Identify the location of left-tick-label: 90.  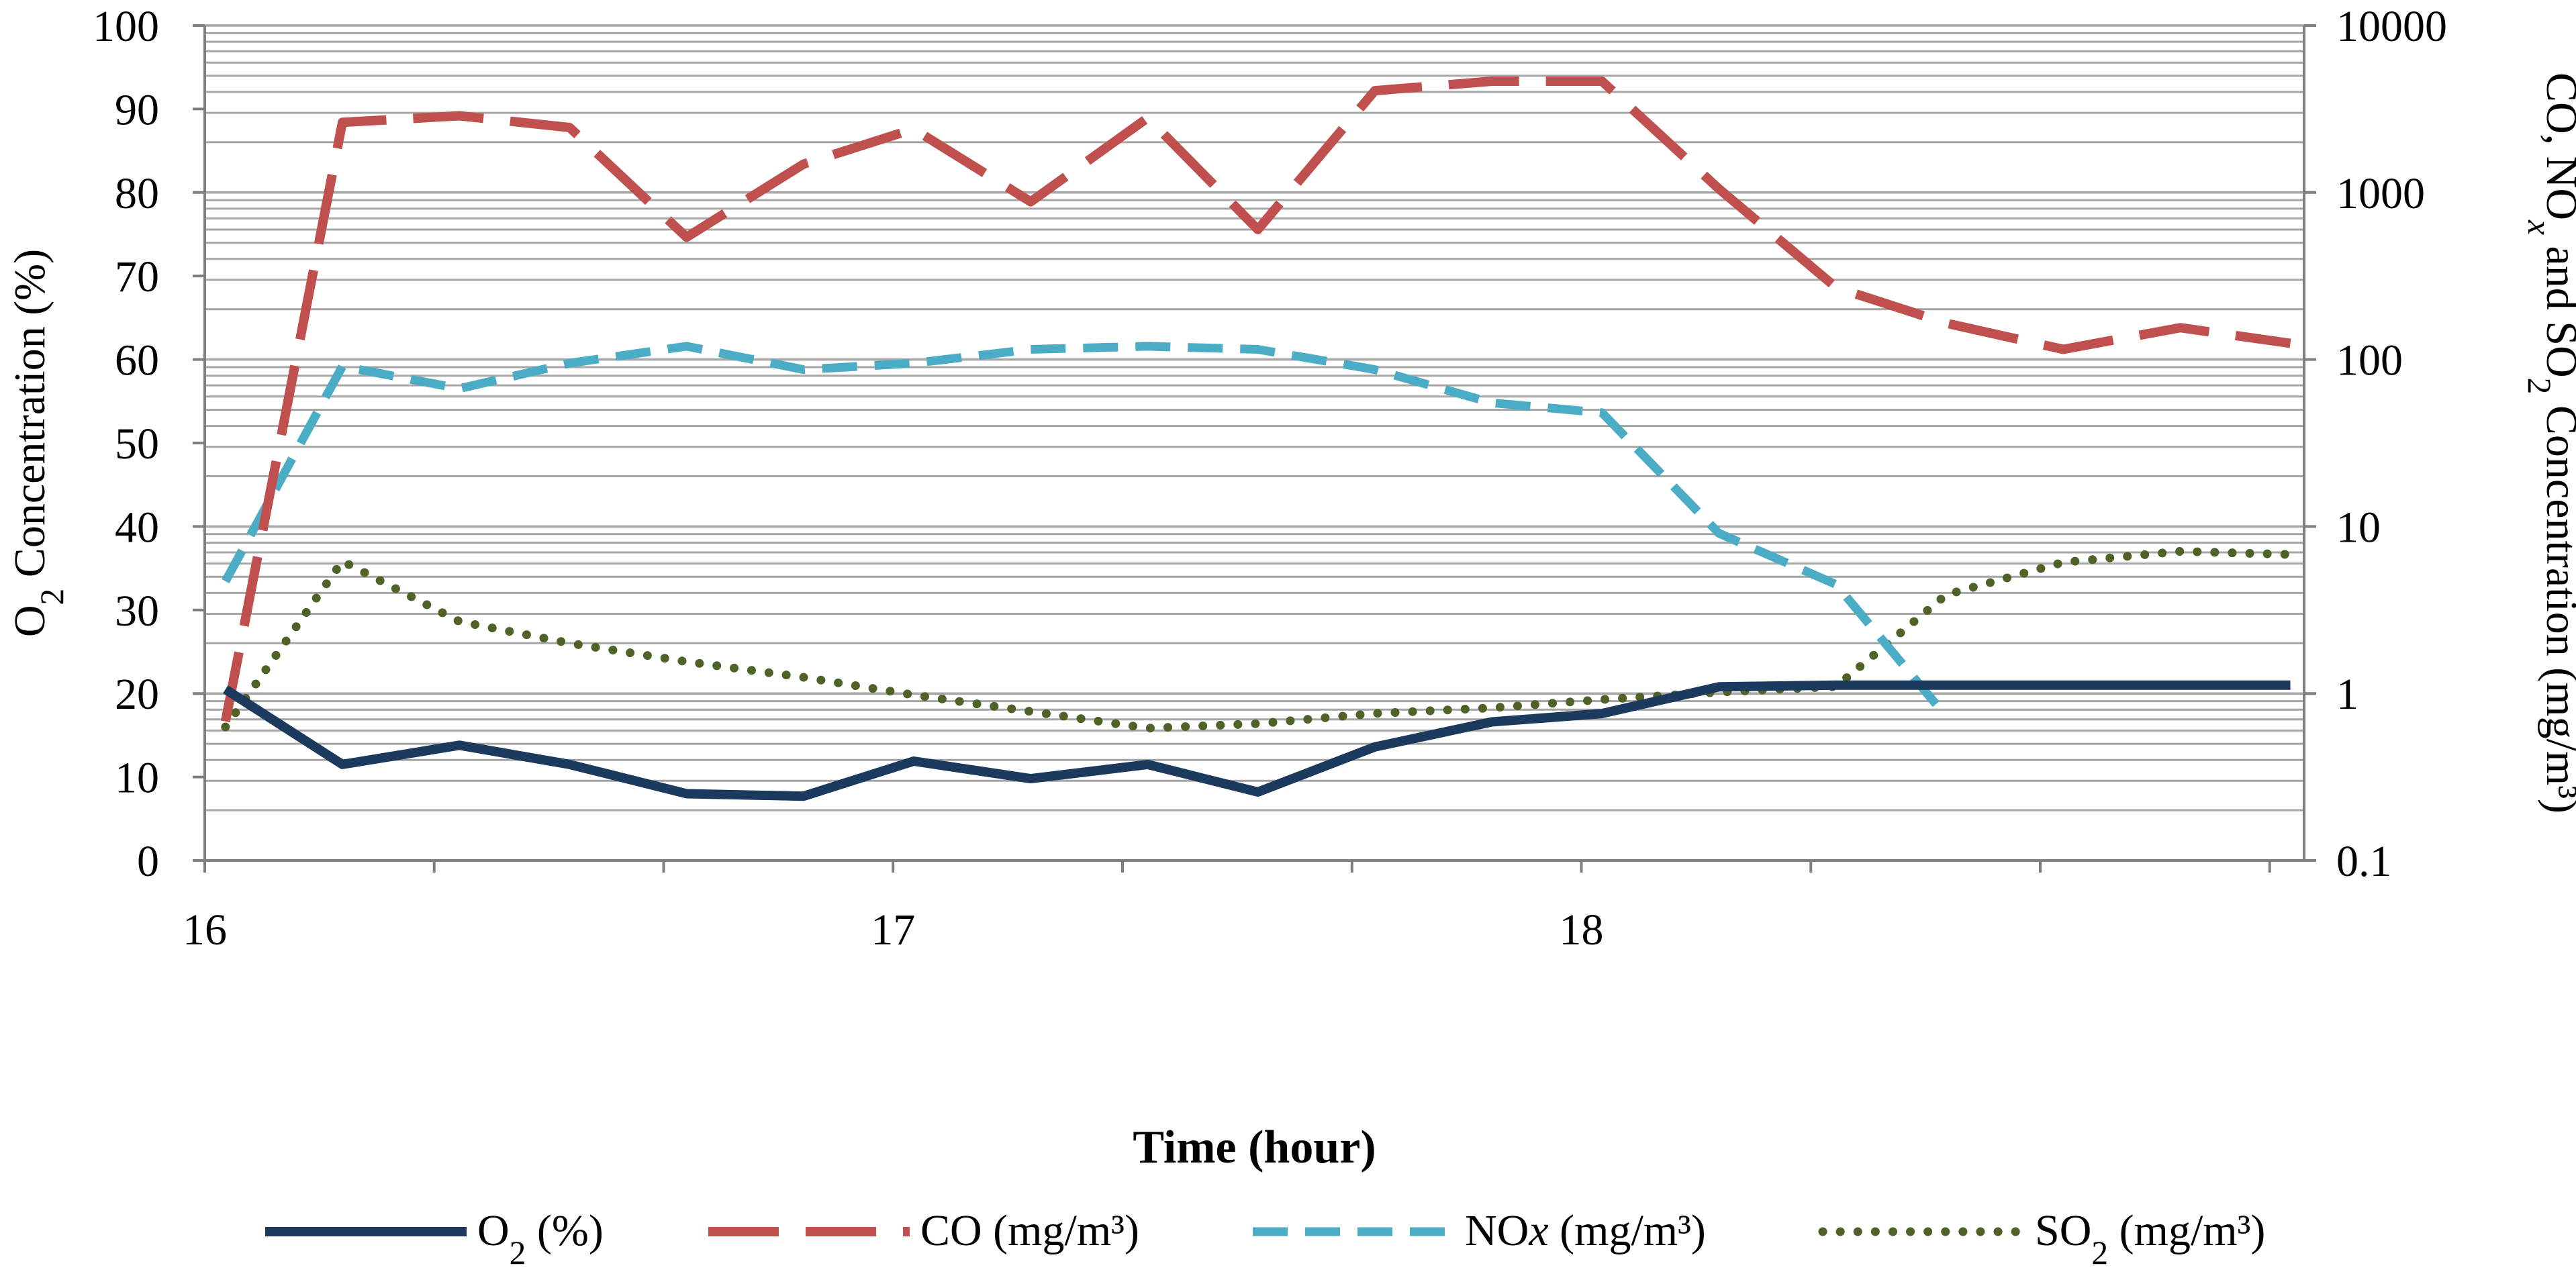
(137, 109).